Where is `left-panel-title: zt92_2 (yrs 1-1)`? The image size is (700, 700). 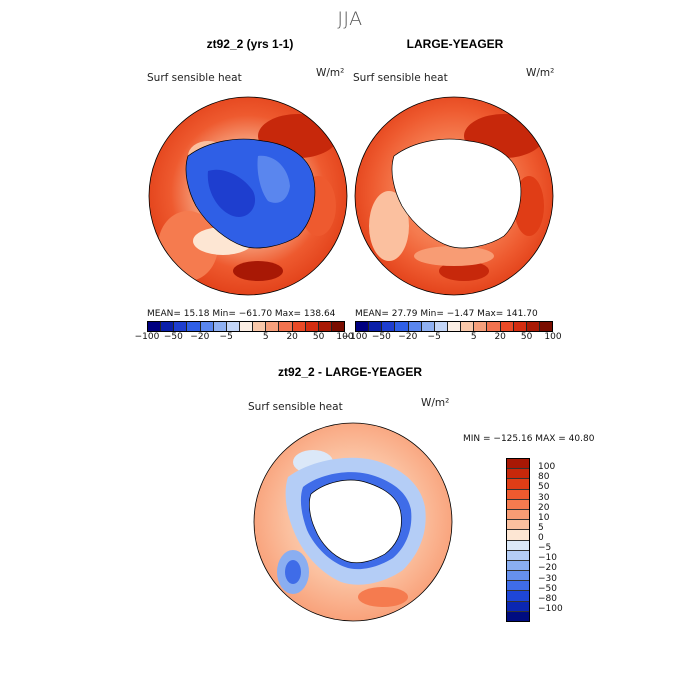 left-panel-title: zt92_2 (yrs 1-1) is located at coordinates (250, 44).